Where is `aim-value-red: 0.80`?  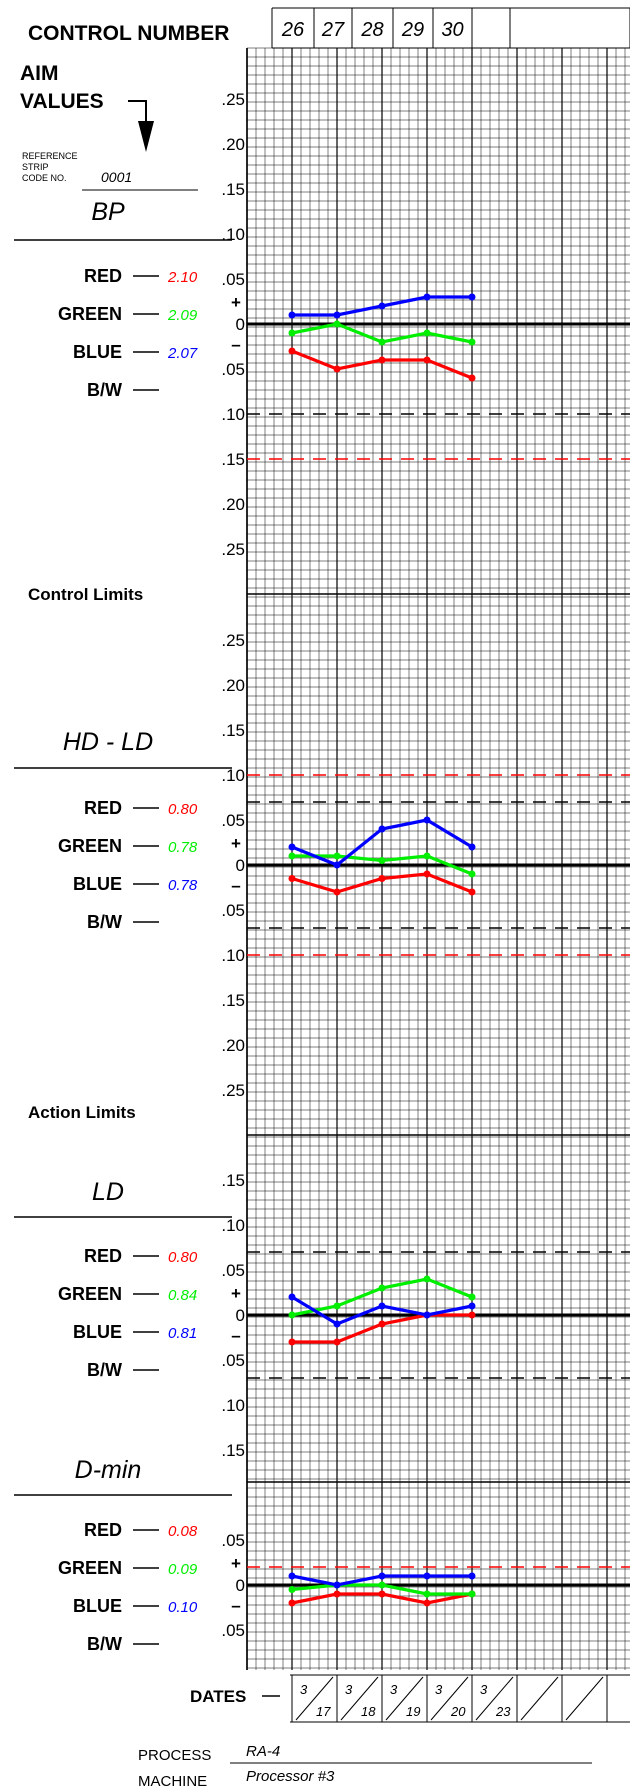
aim-value-red: 0.80 is located at coordinates (183, 809).